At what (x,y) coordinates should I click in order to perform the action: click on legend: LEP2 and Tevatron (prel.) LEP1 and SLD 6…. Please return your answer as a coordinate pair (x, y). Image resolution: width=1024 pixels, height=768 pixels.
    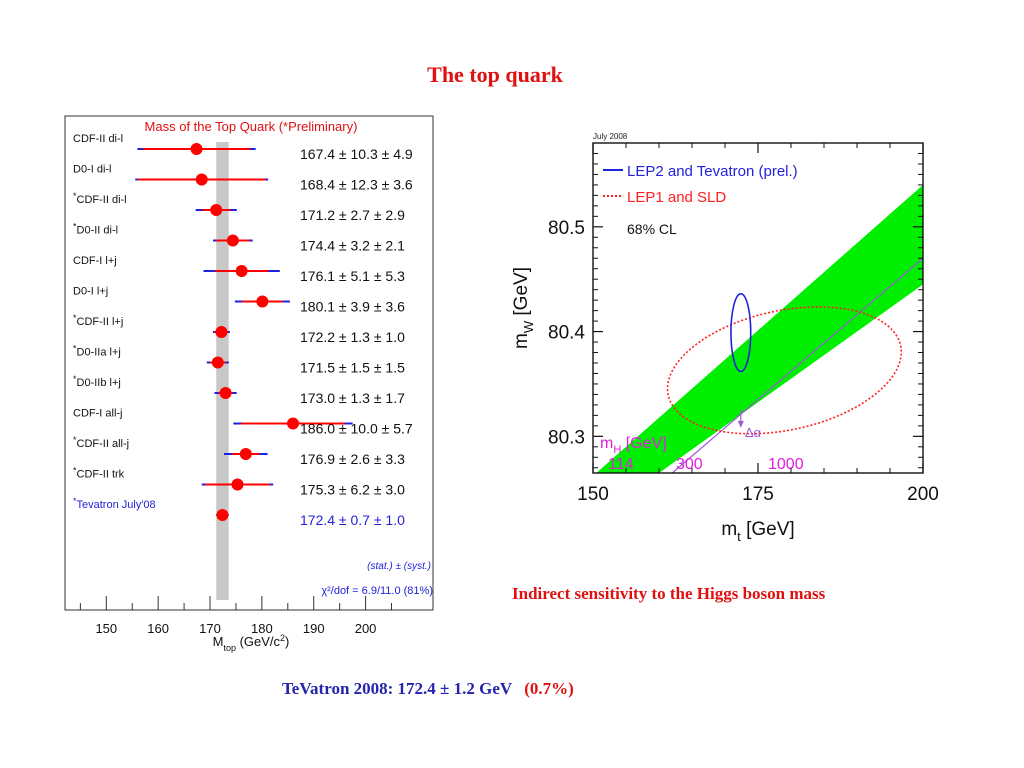
    Looking at the image, I should click on (700, 200).